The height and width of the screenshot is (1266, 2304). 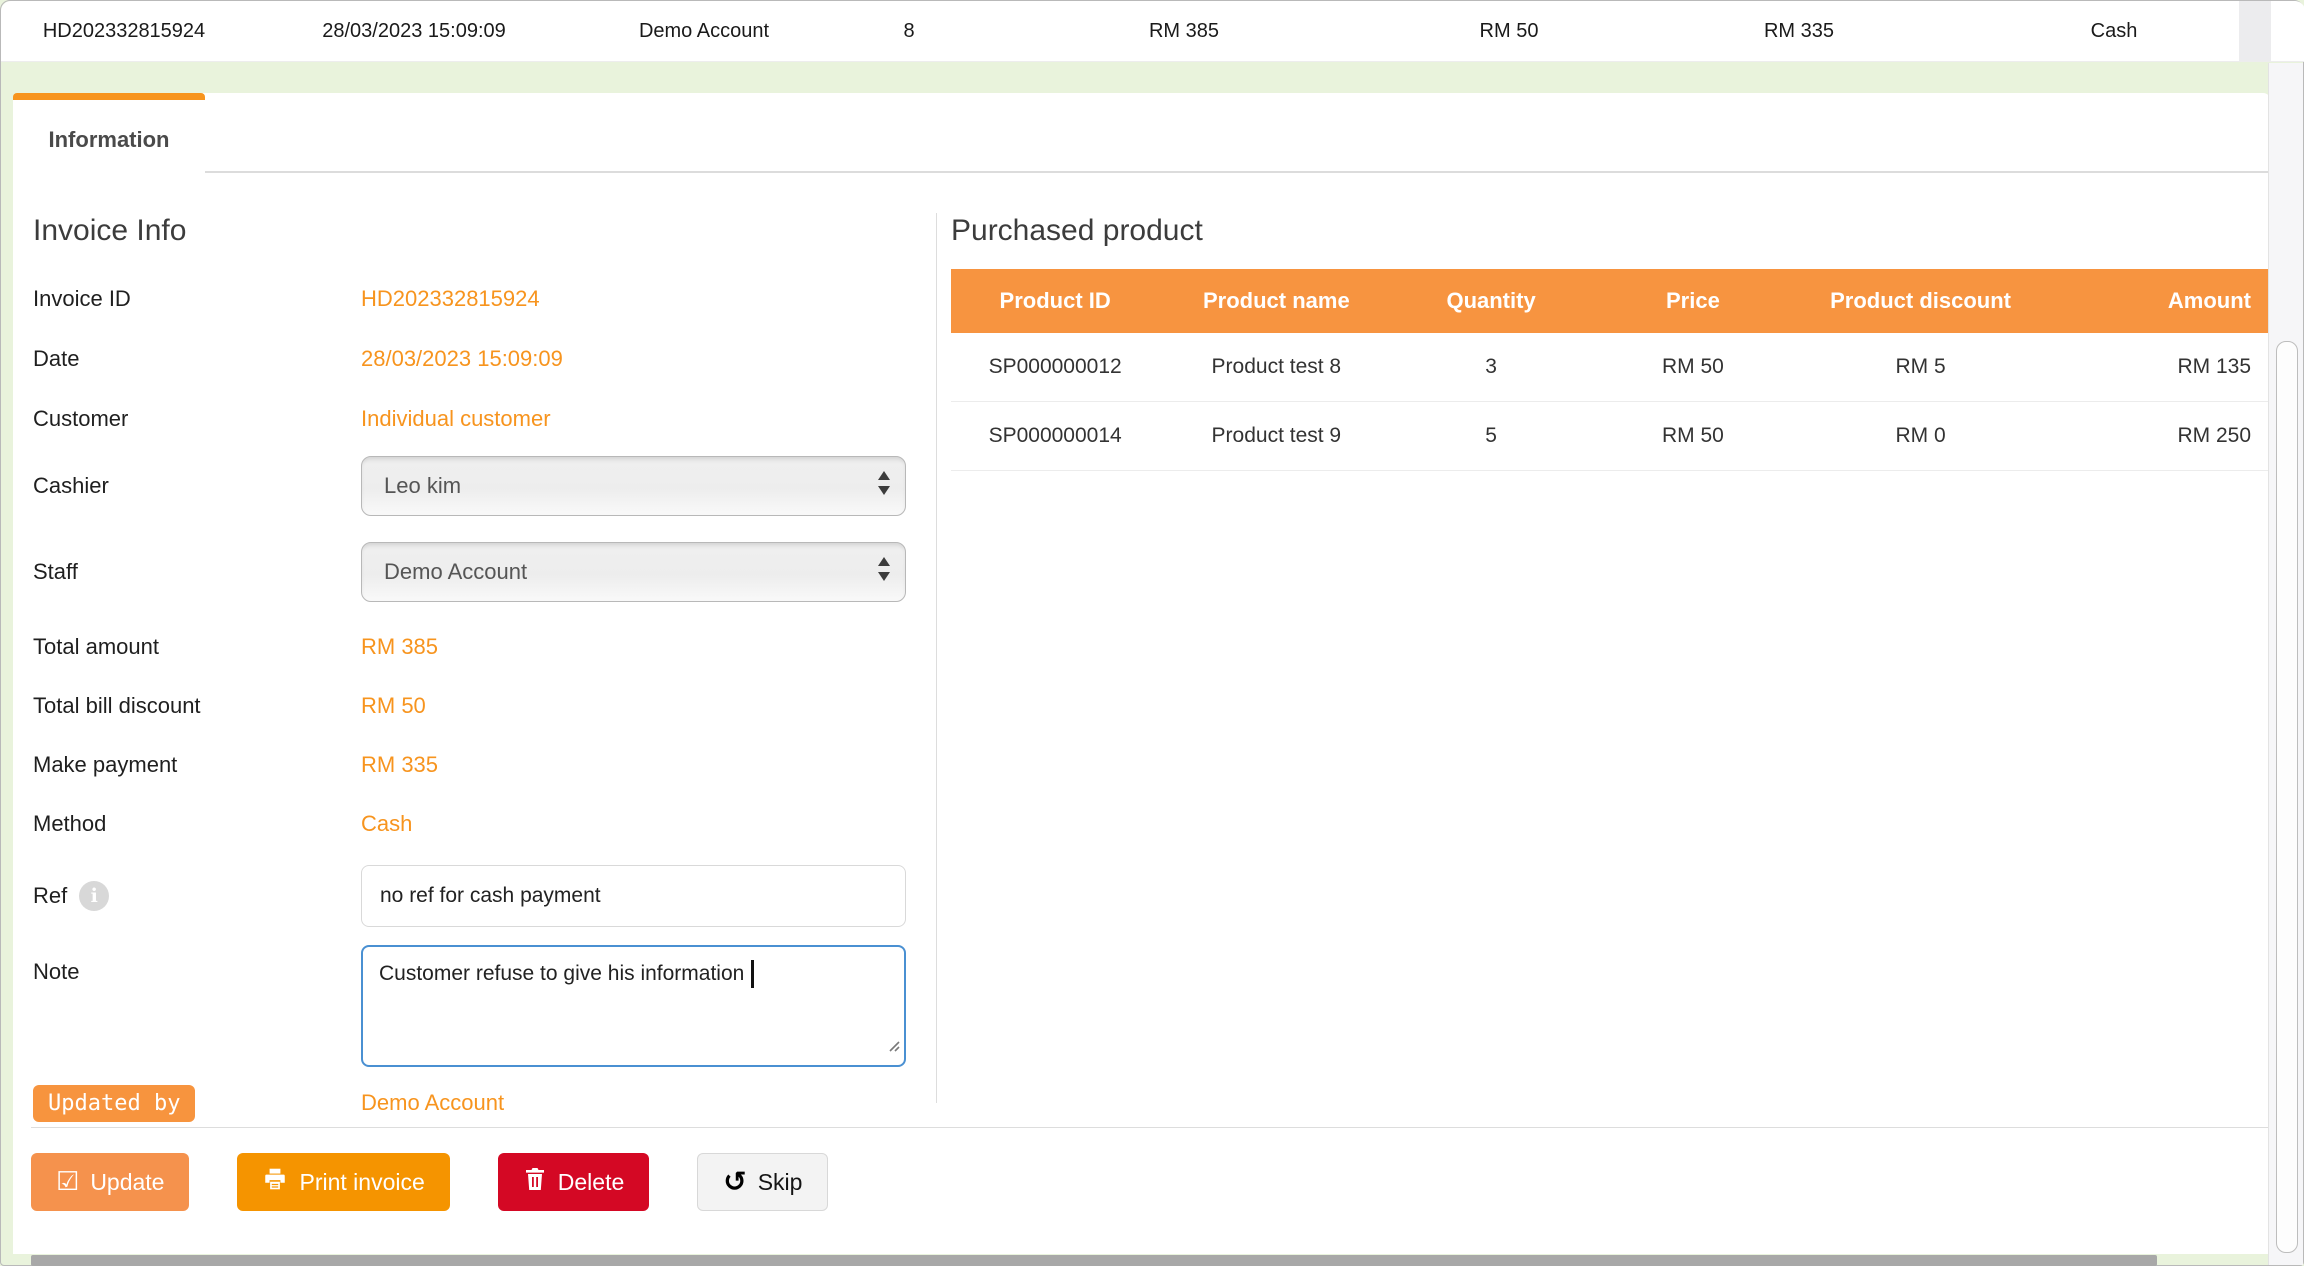 I want to click on field-method: Method Cash, so click(x=477, y=823).